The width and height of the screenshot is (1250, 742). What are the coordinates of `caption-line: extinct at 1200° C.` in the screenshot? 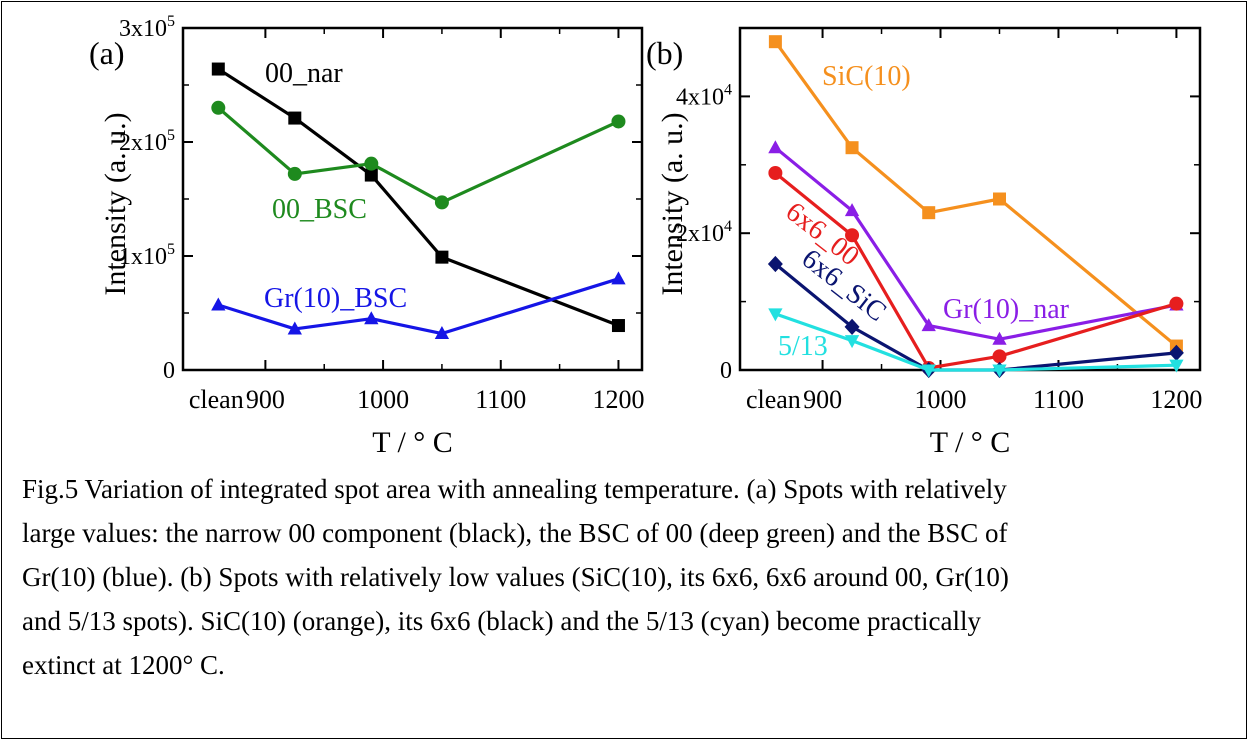 It's located at (123, 665).